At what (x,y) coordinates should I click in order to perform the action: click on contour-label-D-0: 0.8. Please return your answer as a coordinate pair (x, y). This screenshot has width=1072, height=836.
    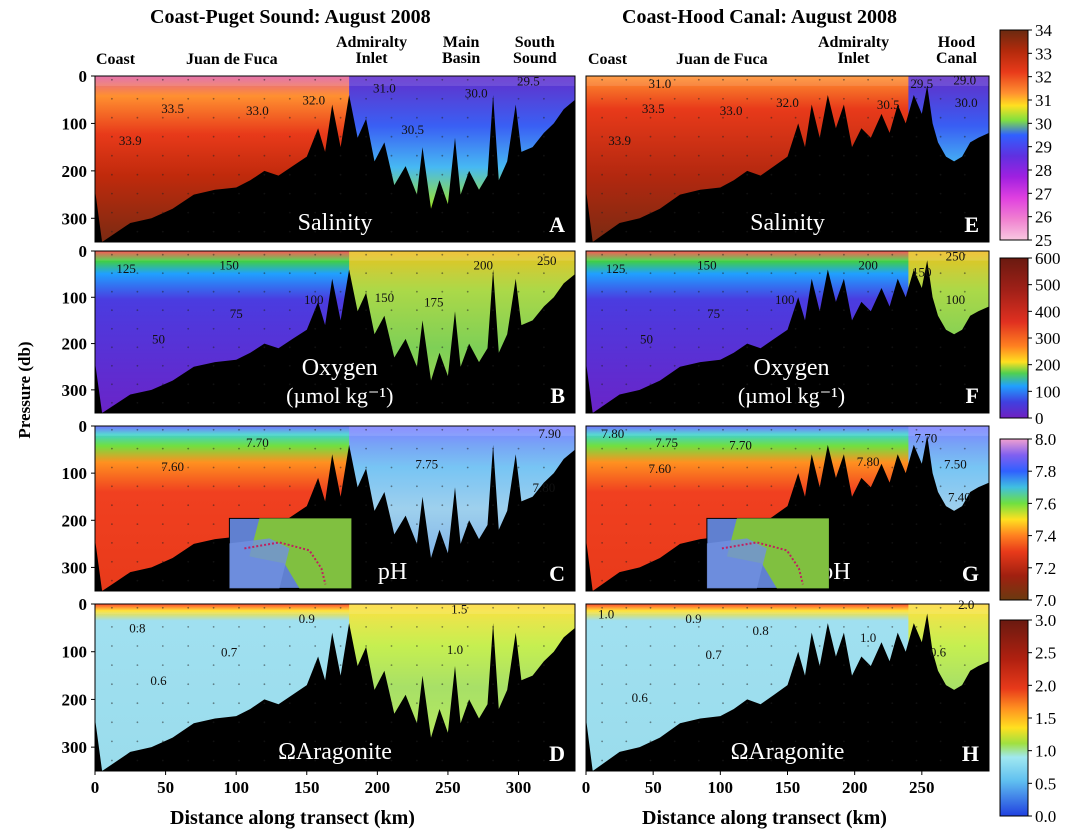
    Looking at the image, I should click on (137, 628).